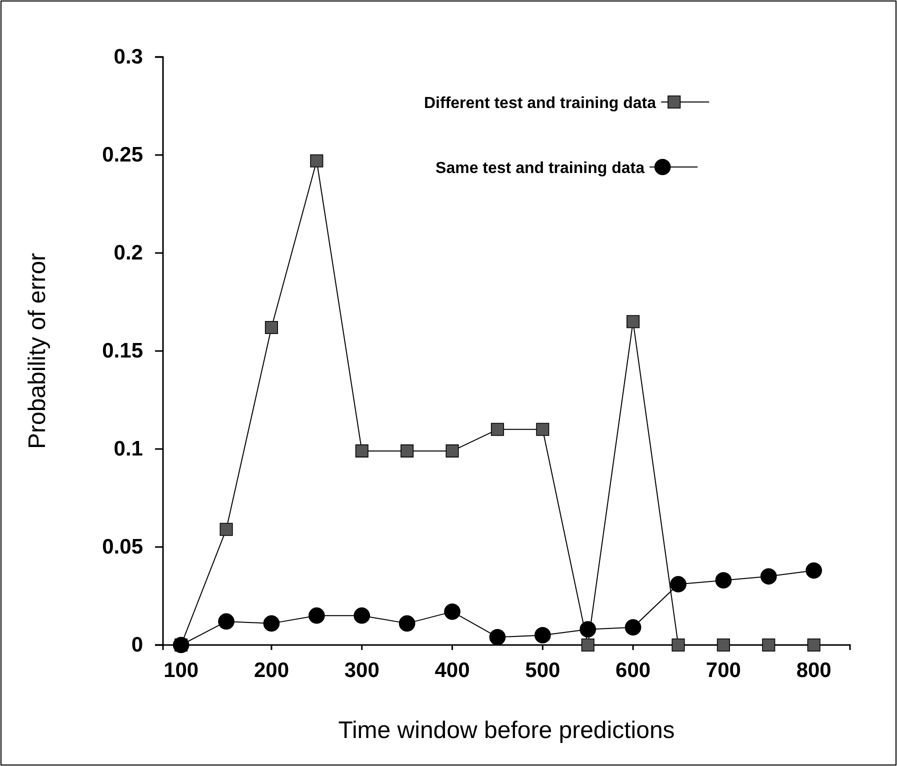 The height and width of the screenshot is (766, 897). I want to click on x-tick-label: 500, so click(542, 670).